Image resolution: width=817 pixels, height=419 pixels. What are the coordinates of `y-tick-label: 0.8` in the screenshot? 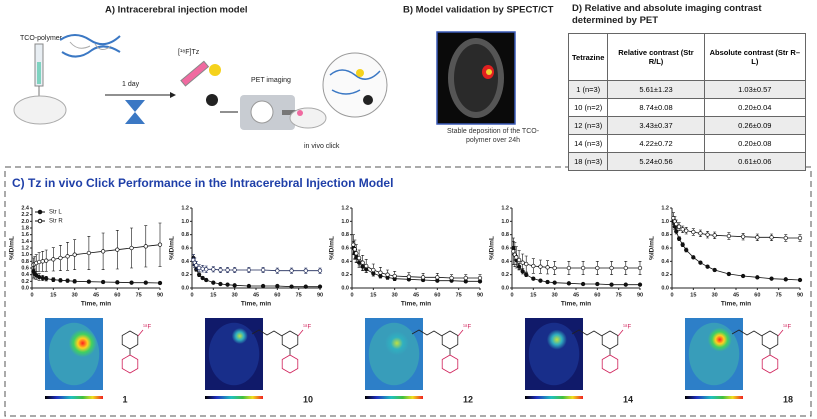 It's located at (505, 235).